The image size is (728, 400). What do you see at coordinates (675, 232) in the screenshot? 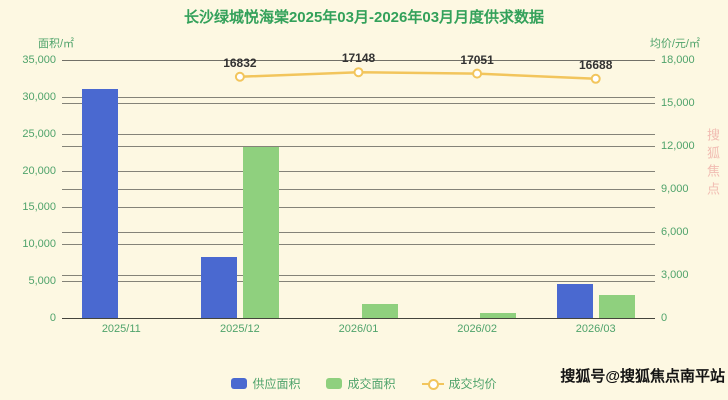
I see `right-axis-tick: 6,000` at bounding box center [675, 232].